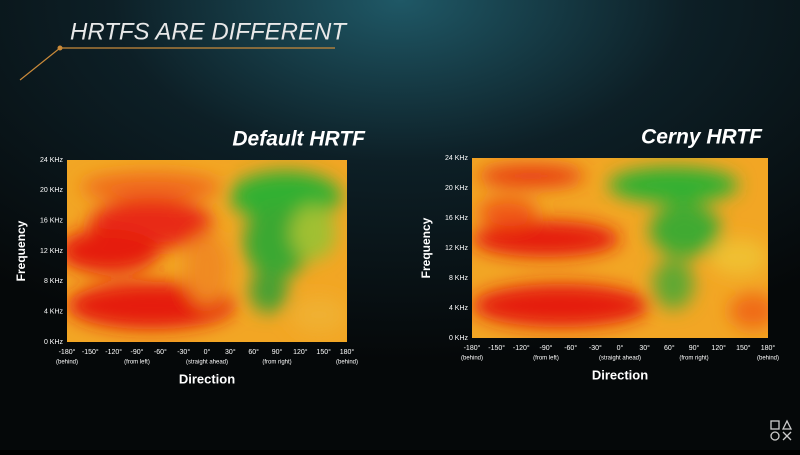 The image size is (800, 455). Describe the element at coordinates (60, 48) in the screenshot. I see `title-dot` at that location.